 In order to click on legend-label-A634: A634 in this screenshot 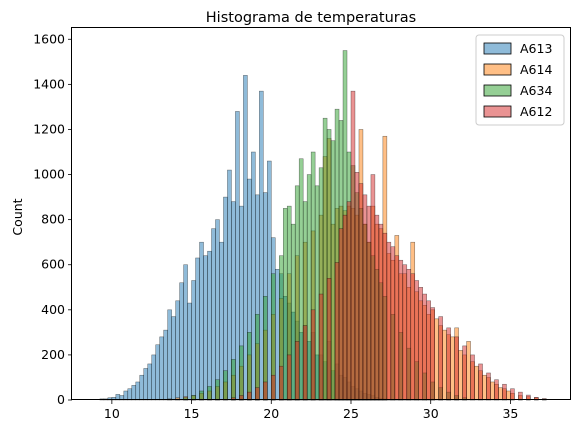, I will do `click(536, 90)`.